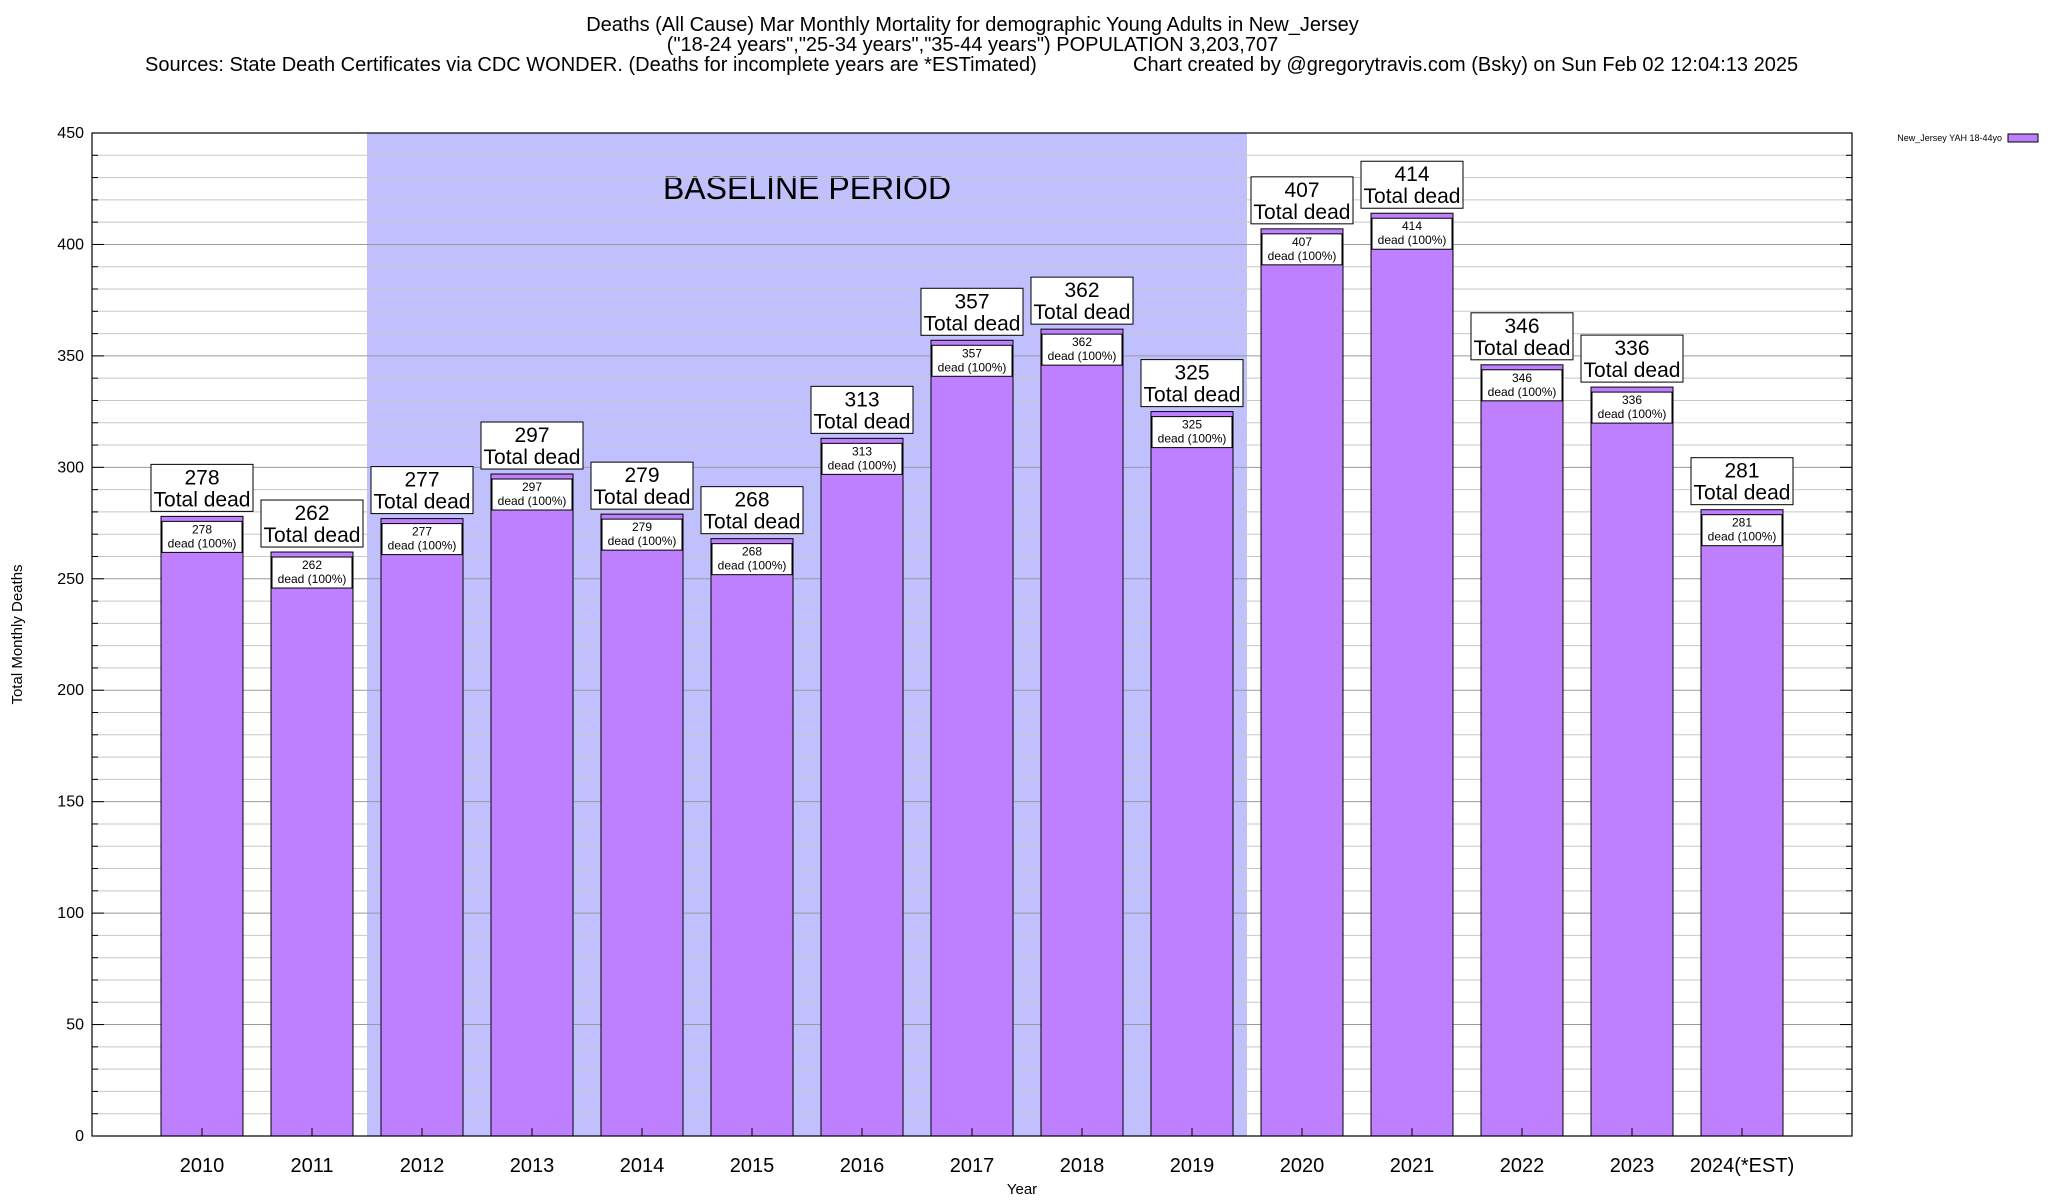 This screenshot has width=2048, height=1200. What do you see at coordinates (312, 565) in the screenshot?
I see `inner-label-value: 262` at bounding box center [312, 565].